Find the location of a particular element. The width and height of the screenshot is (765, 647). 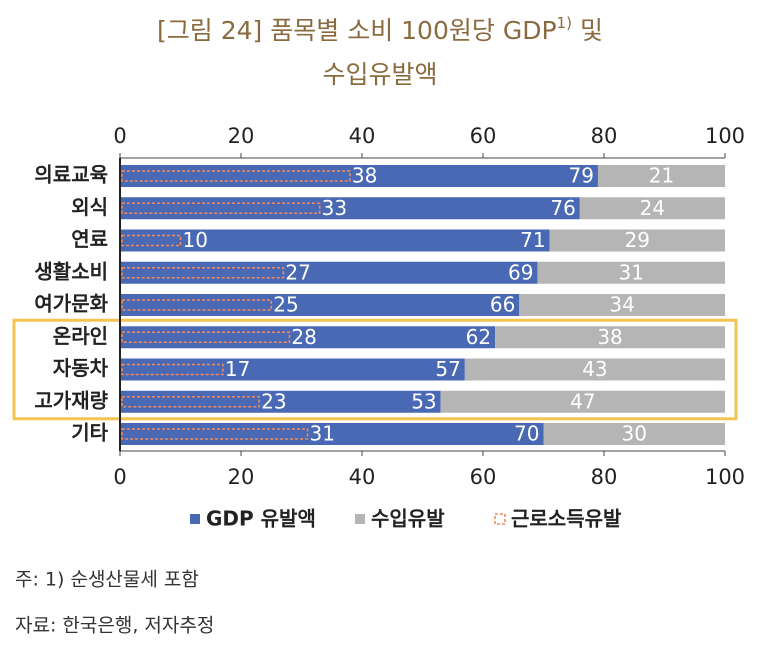

value-label: 69 is located at coordinates (520, 272).